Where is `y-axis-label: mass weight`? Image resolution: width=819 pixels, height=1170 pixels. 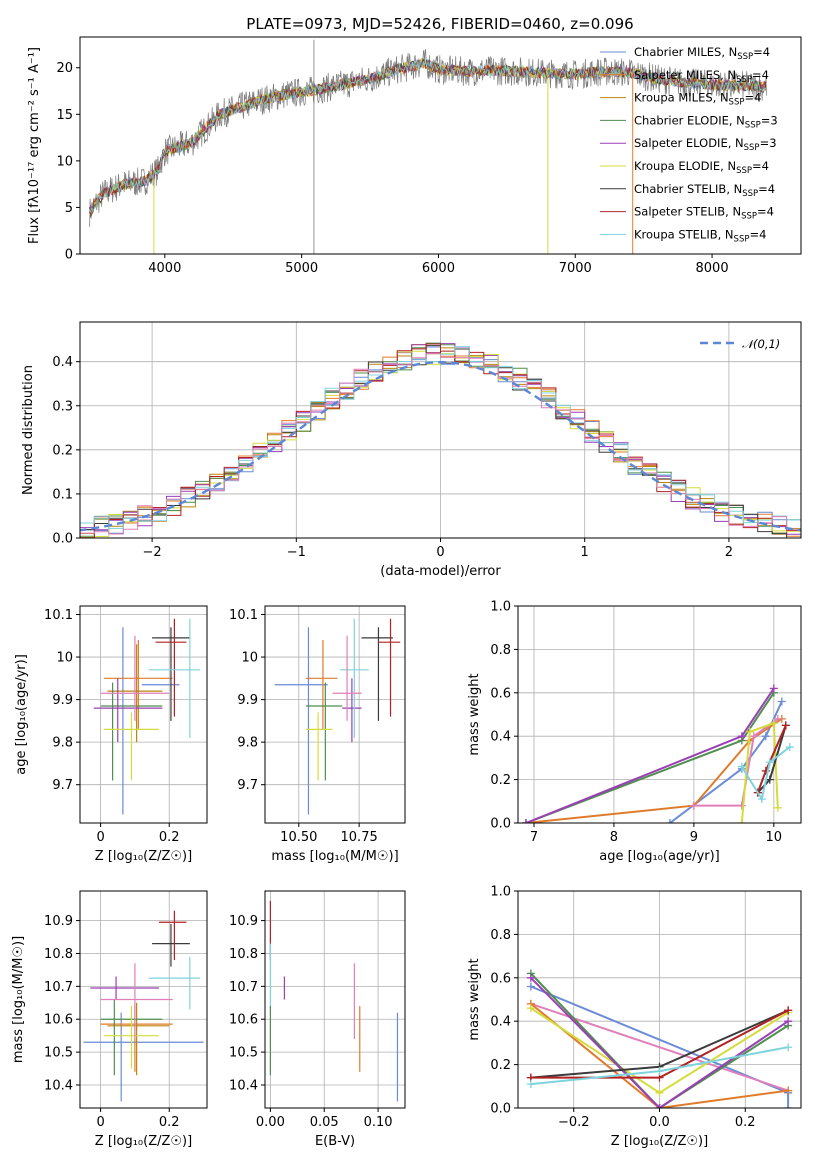 y-axis-label: mass weight is located at coordinates (474, 999).